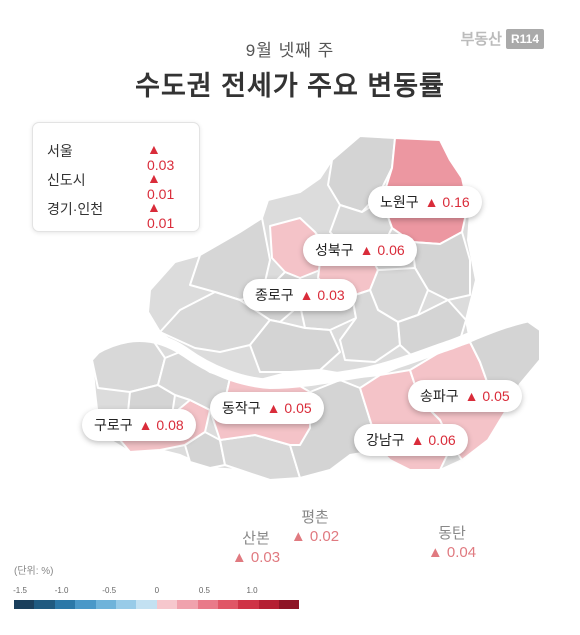 The height and width of the screenshot is (635, 580). Describe the element at coordinates (370, 326) in the screenshot. I see `district-seongdong` at that location.